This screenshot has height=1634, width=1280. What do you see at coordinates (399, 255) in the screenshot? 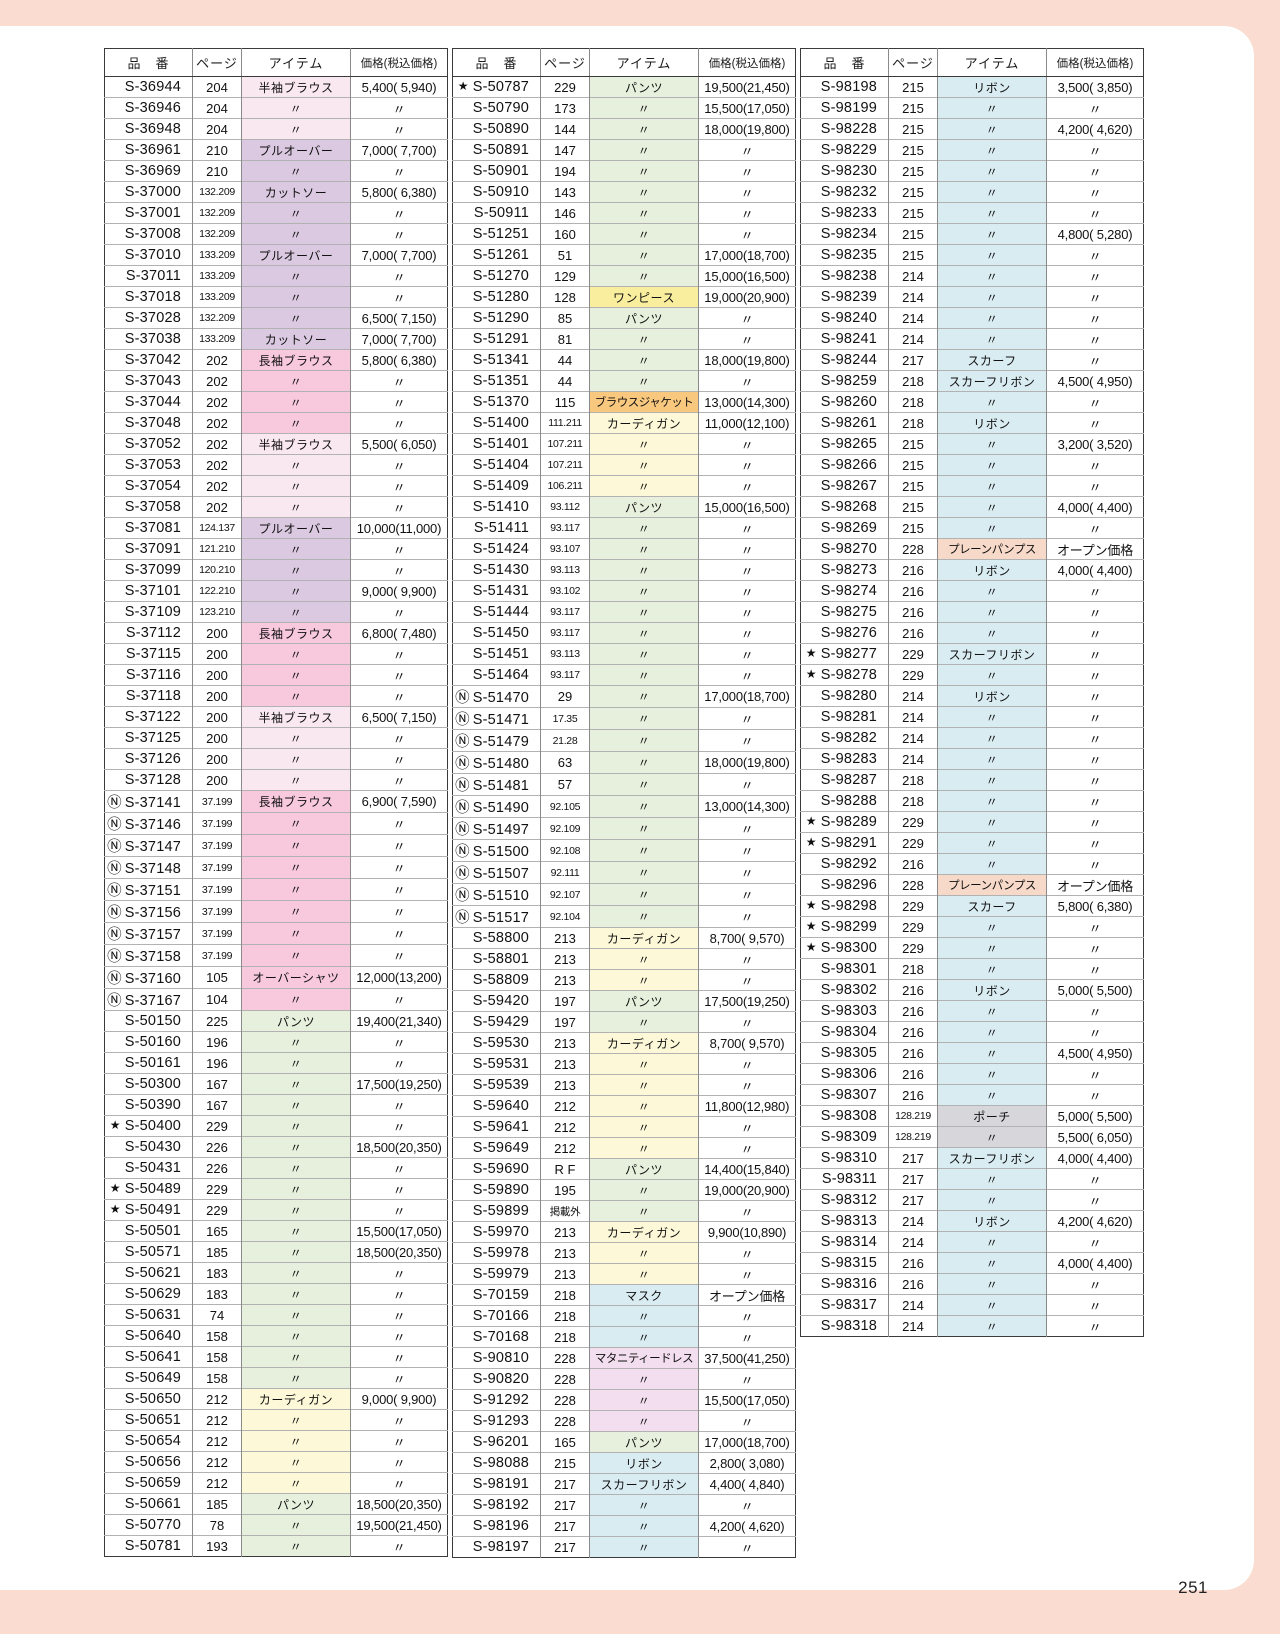
I see `price-cell: 7,000( 7,700)` at bounding box center [399, 255].